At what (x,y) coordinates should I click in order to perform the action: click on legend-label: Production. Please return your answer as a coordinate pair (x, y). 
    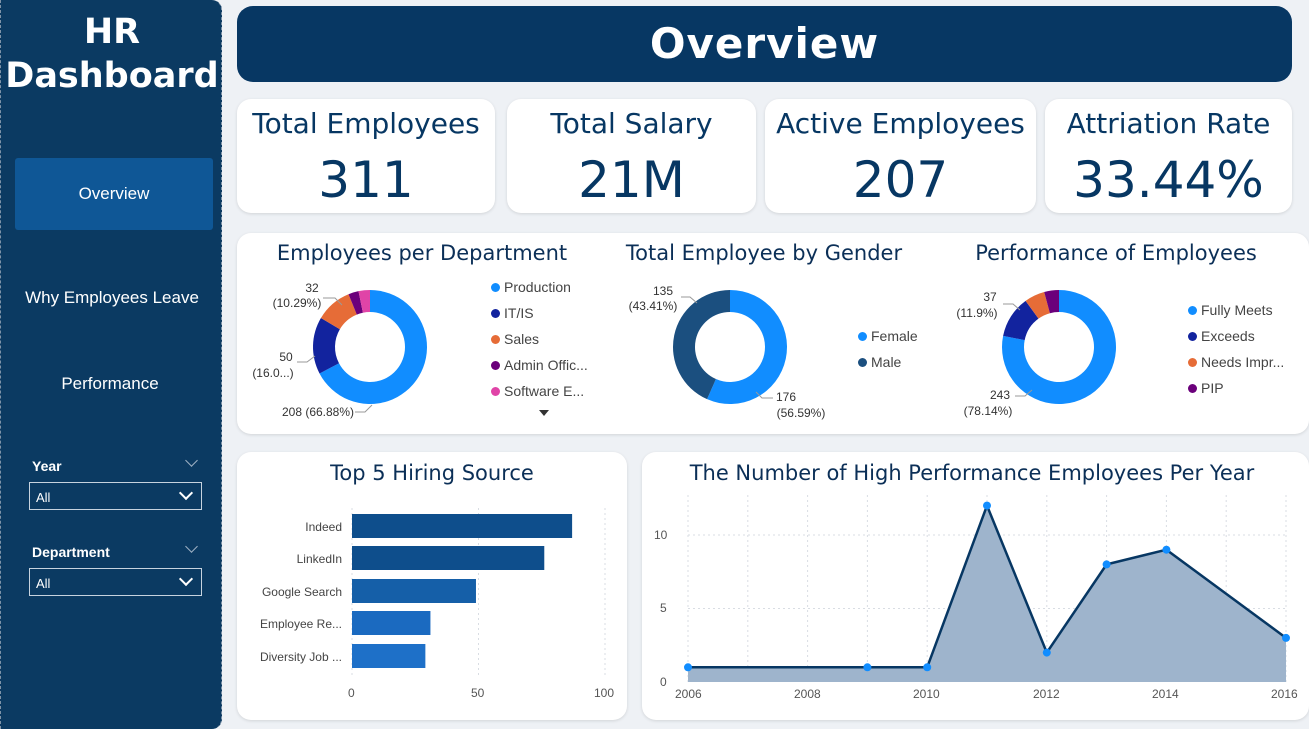
    Looking at the image, I should click on (537, 287).